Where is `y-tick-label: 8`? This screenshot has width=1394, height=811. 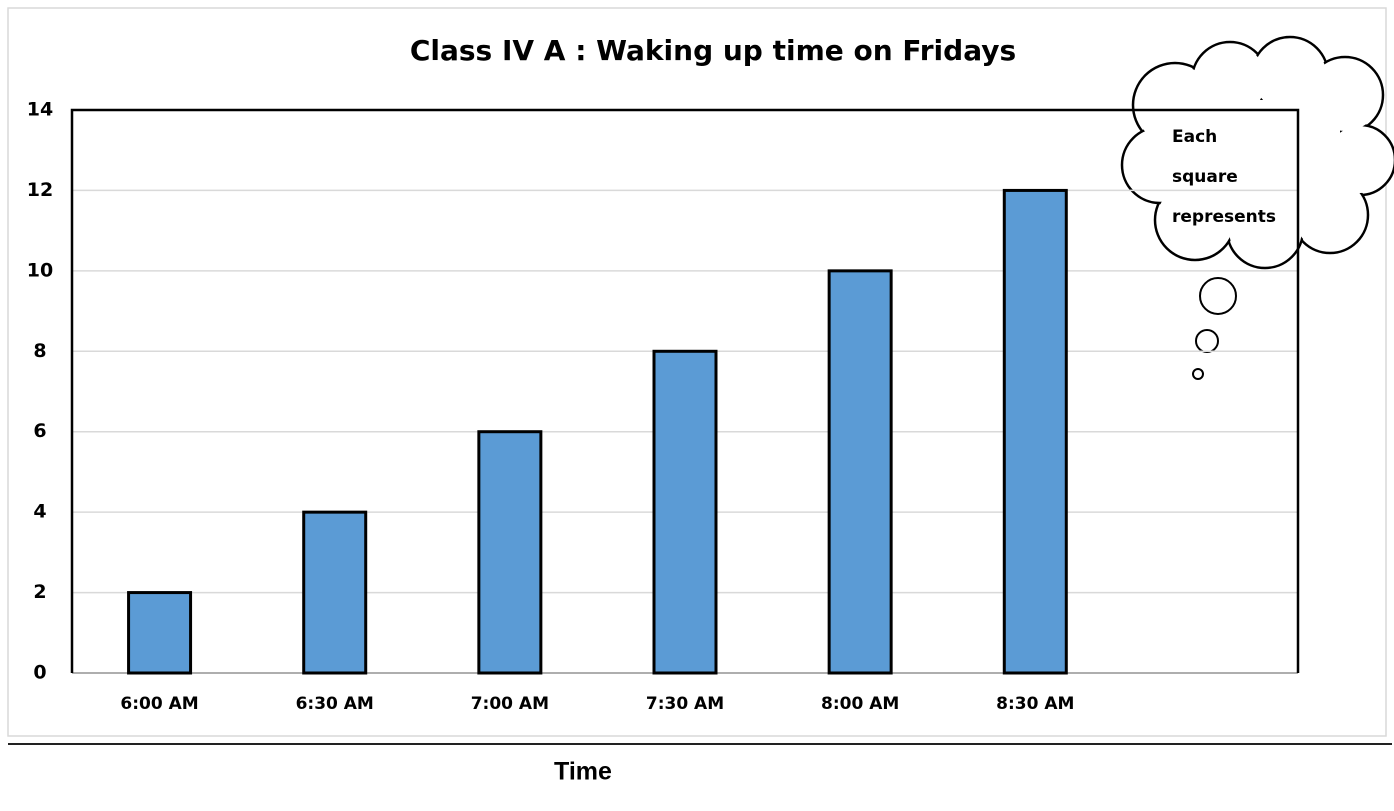 y-tick-label: 8 is located at coordinates (39, 351).